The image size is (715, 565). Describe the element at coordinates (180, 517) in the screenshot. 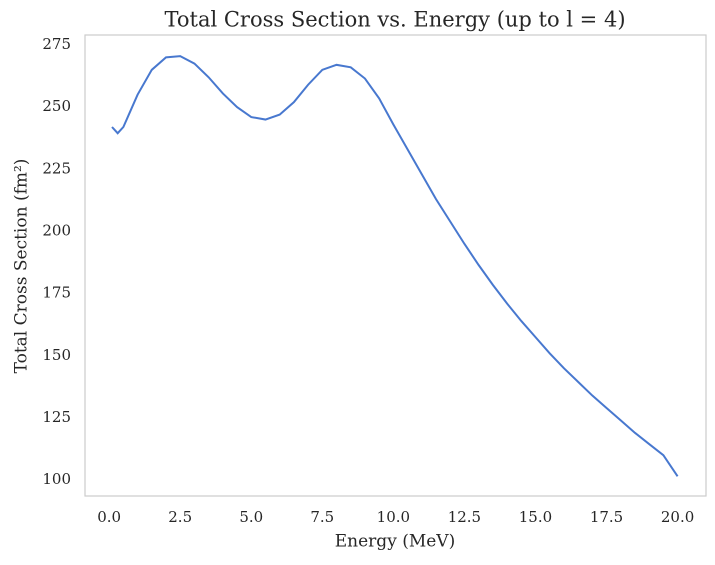

I see `x-tick-label: 2.5` at that location.